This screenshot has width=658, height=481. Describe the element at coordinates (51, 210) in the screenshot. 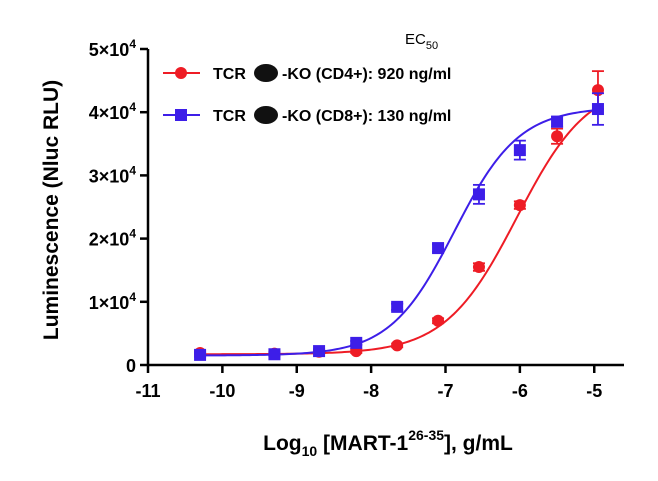

I see `y-axis-title: Luminescence (Nluc RLU)` at that location.